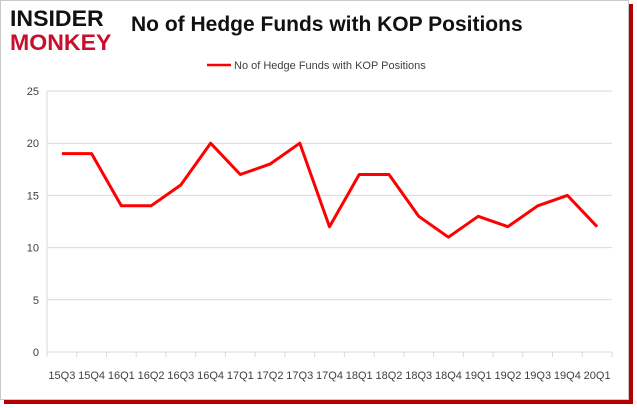  I want to click on x-tick-label: 18Q3, so click(418, 376).